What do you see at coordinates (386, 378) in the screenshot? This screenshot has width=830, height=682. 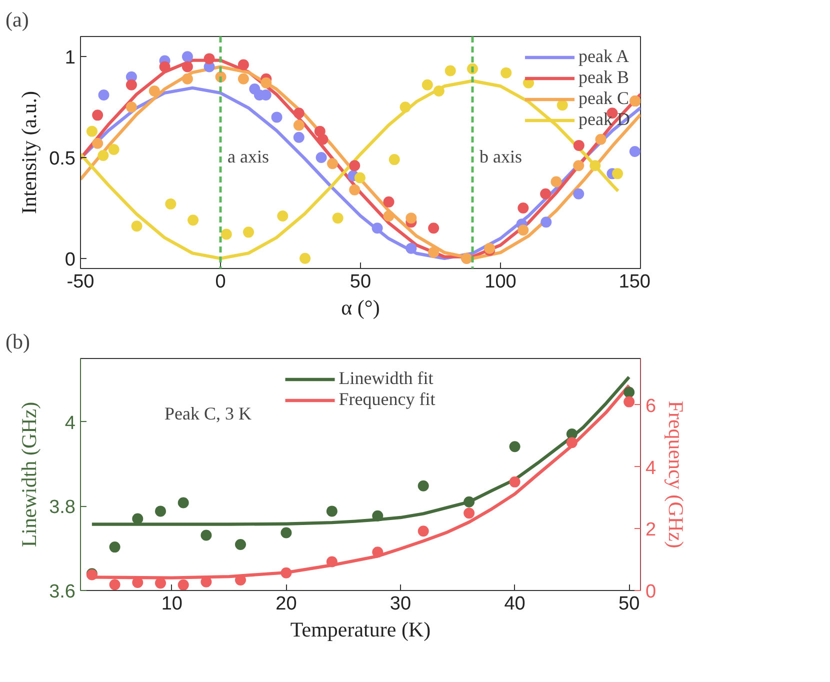 I see `legend-label: Linewidth fit` at bounding box center [386, 378].